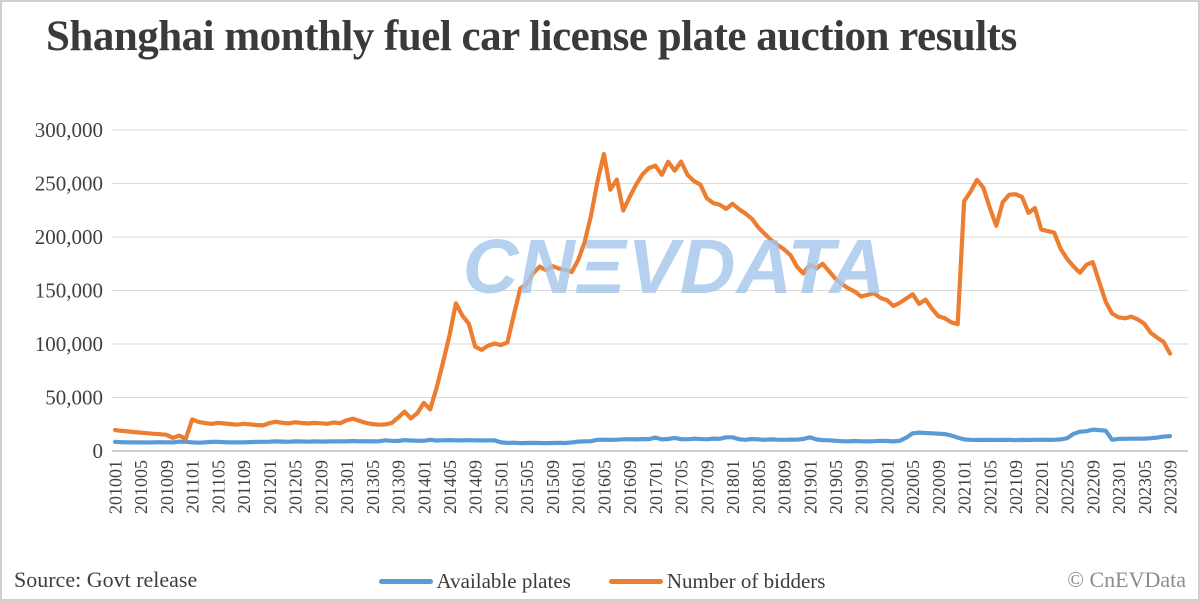 The image size is (1200, 601). Describe the element at coordinates (810, 487) in the screenshot. I see `x-tick-label: 201901` at that location.